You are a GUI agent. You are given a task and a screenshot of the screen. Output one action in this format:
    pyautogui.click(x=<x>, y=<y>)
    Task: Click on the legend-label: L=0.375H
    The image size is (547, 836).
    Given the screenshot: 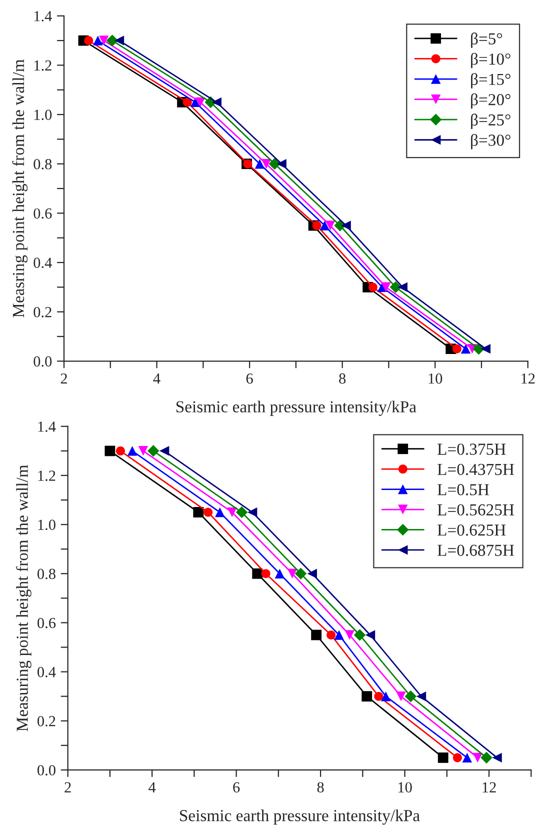 What is the action you would take?
    pyautogui.click(x=472, y=449)
    